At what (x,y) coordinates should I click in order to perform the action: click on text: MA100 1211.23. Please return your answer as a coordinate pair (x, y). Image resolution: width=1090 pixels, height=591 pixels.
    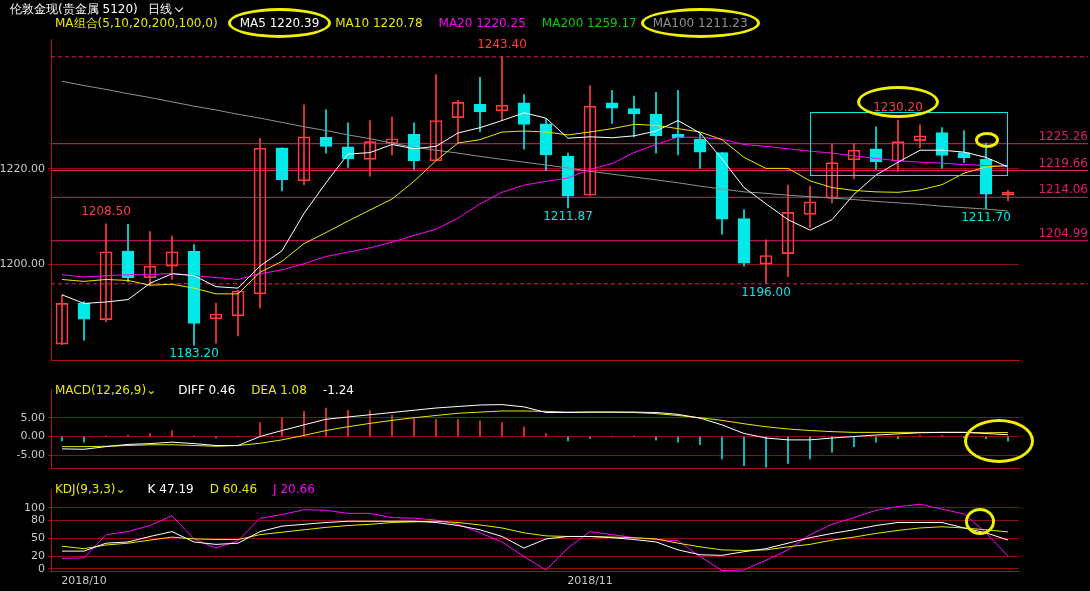
    Looking at the image, I should click on (700, 23).